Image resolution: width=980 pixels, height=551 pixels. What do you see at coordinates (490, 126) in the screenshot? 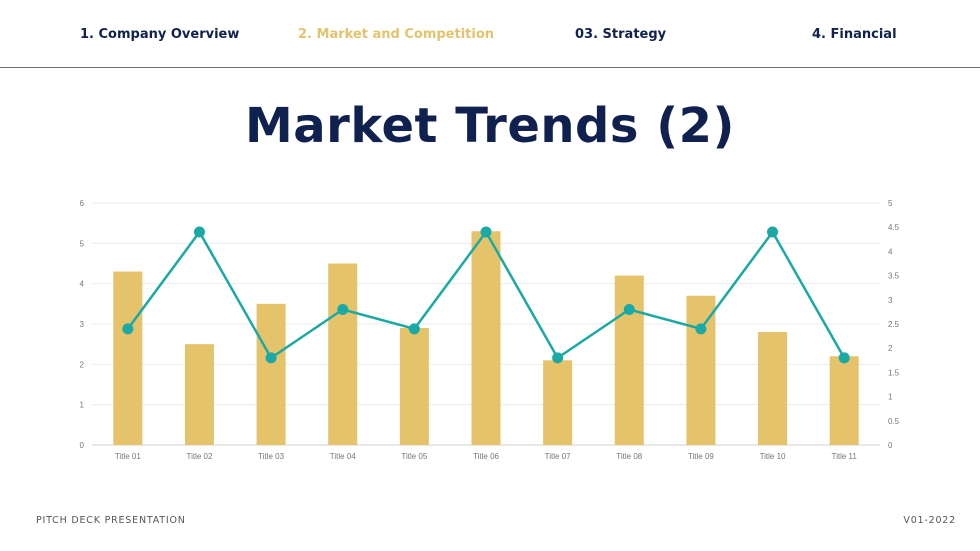
I see `page-title: Market Trends (2)` at bounding box center [490, 126].